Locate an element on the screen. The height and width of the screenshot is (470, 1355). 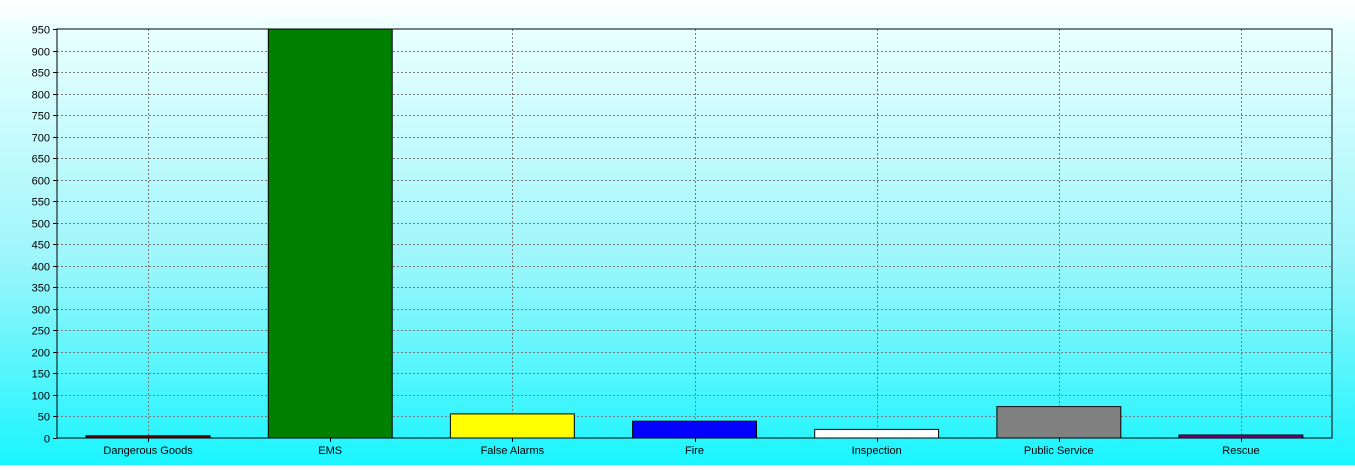
y-tick-label: 100 is located at coordinates (41, 397).